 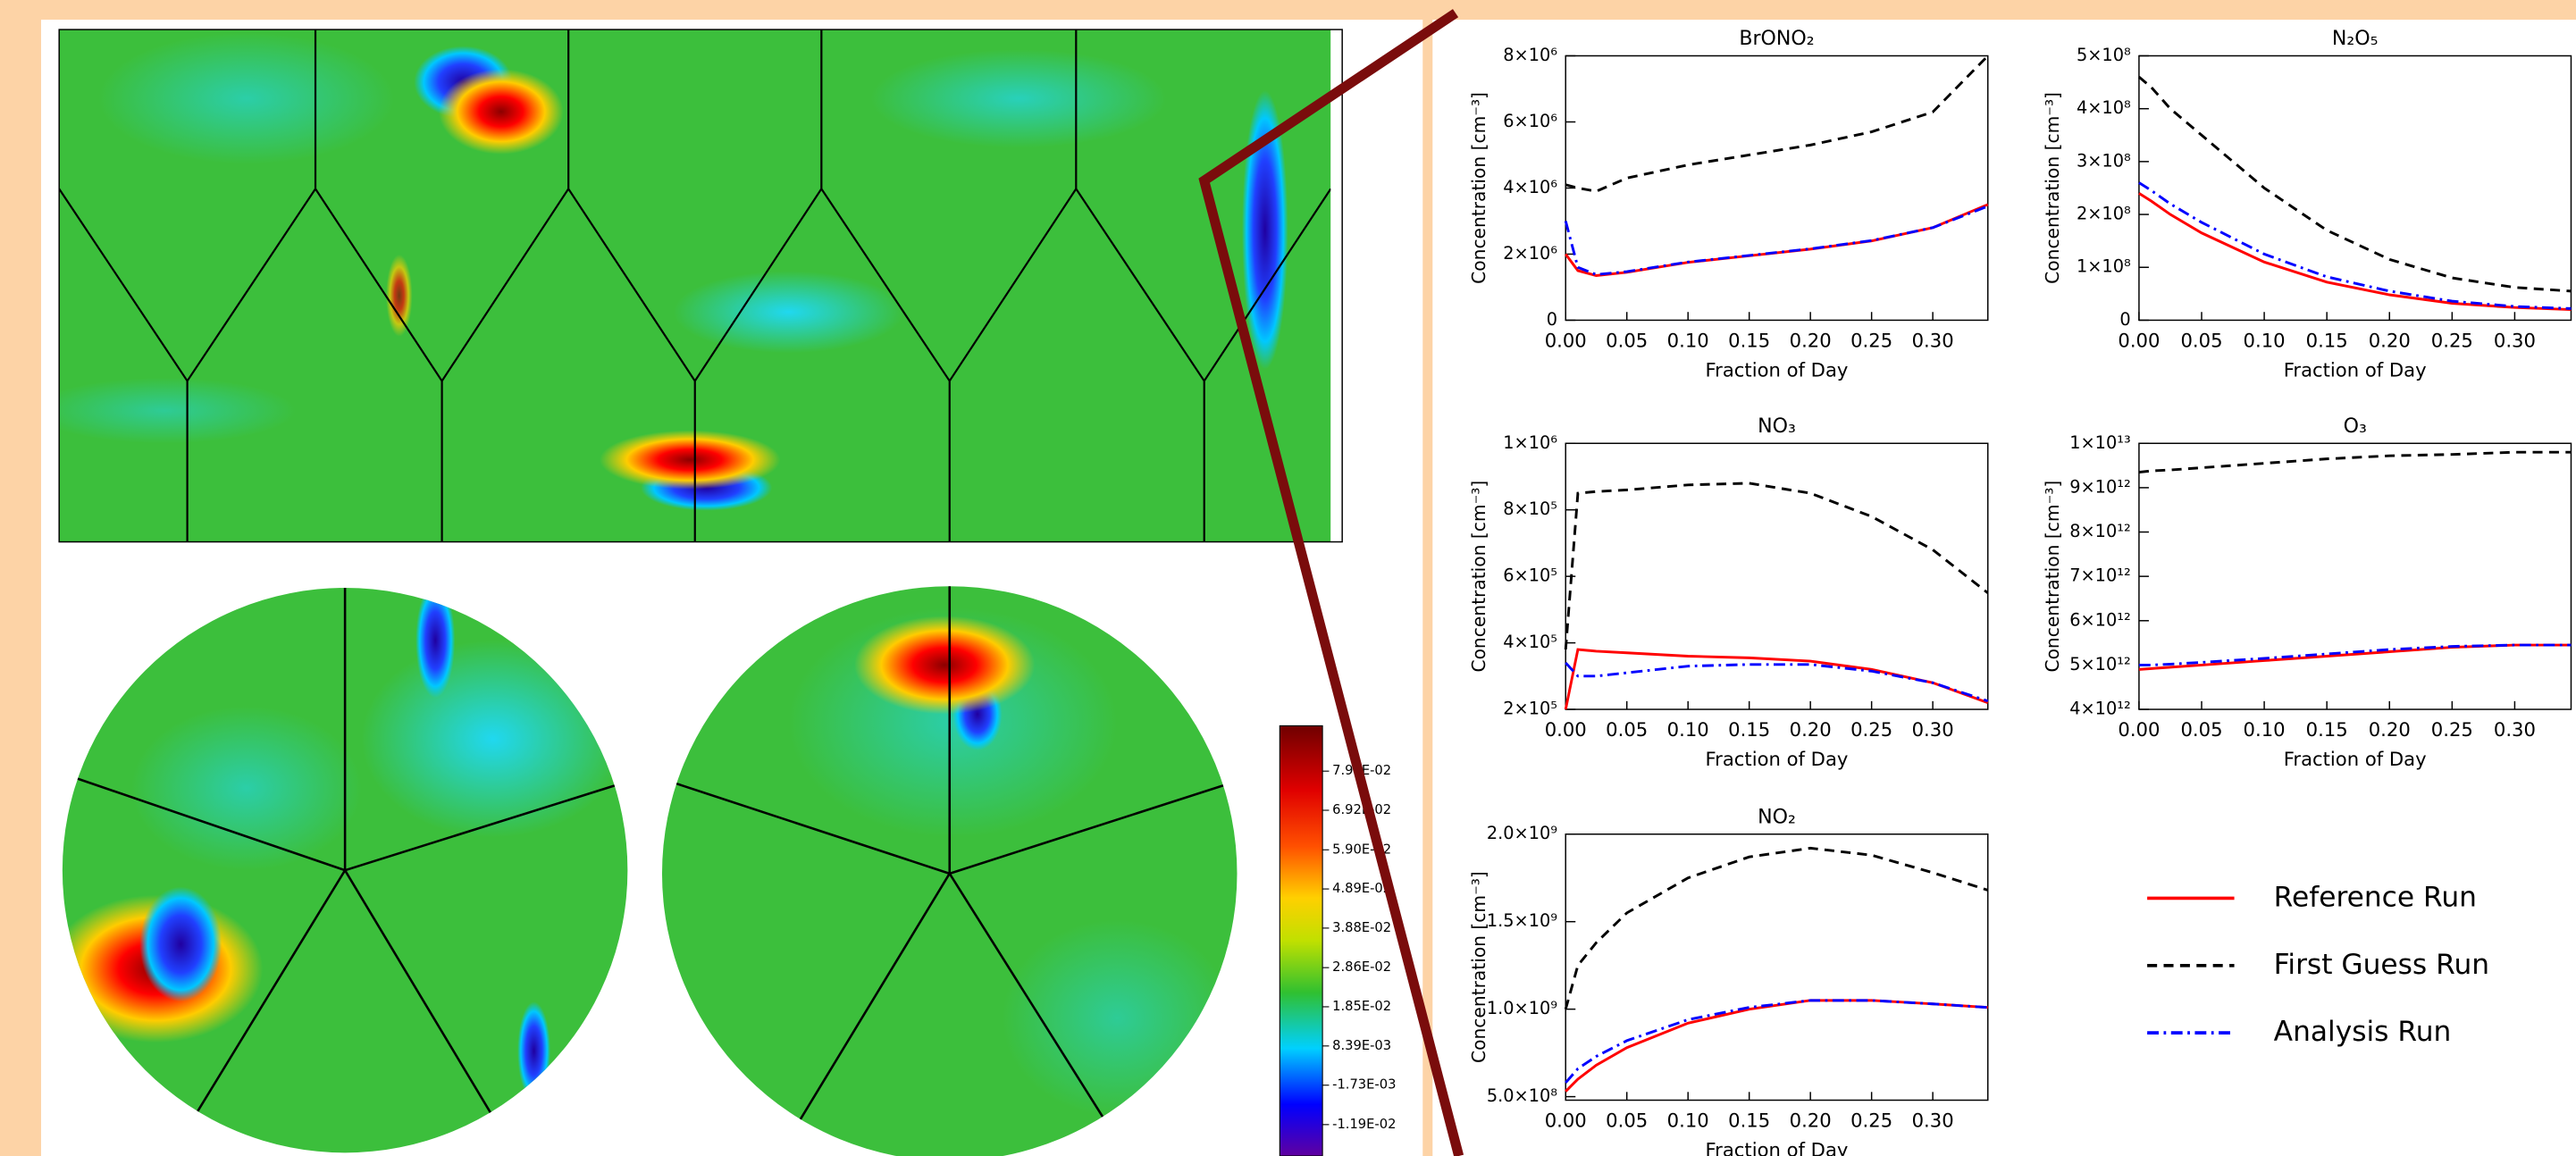 What do you see at coordinates (1522, 1008) in the screenshot?
I see `y-tick-label: 1.0×10⁹` at bounding box center [1522, 1008].